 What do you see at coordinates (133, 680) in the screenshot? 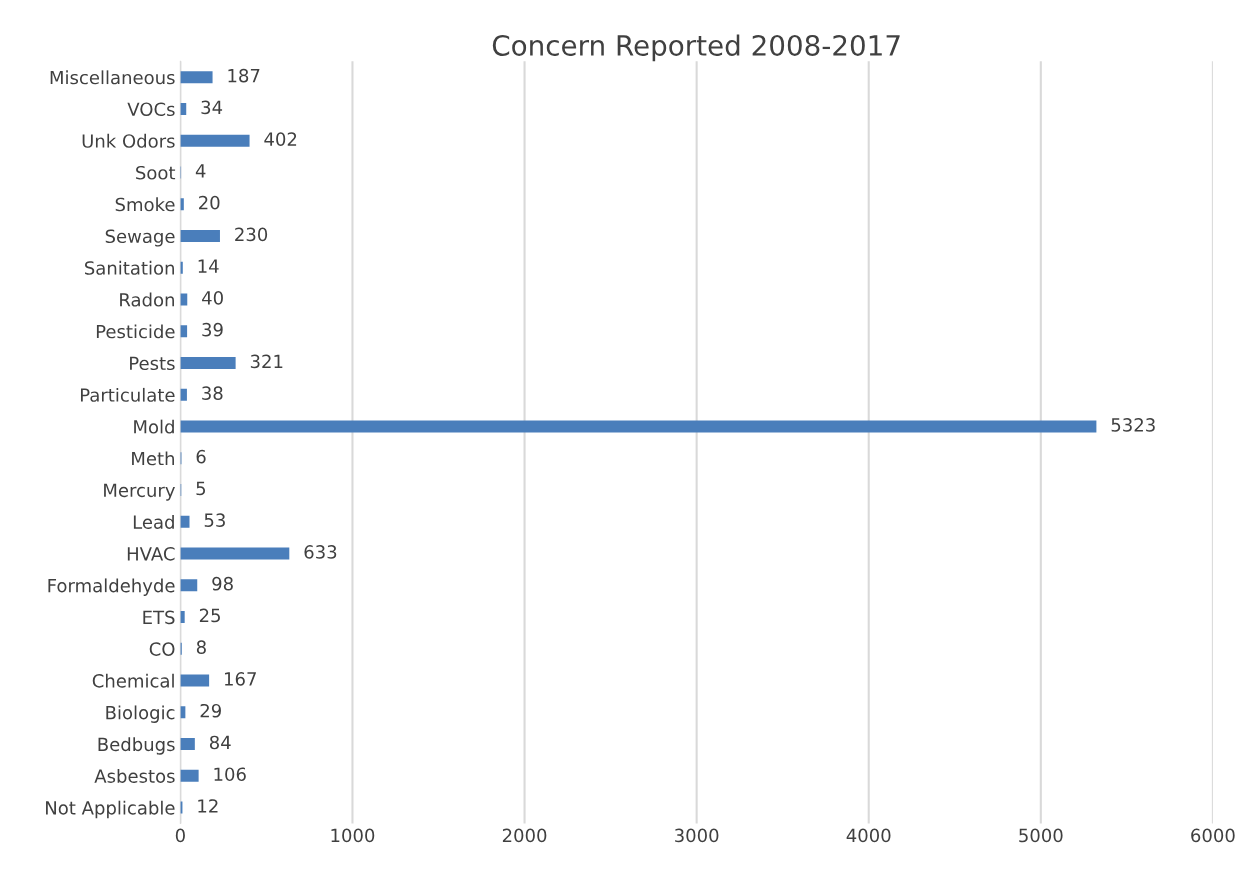
I see `y-tick-label: Chemical` at bounding box center [133, 680].